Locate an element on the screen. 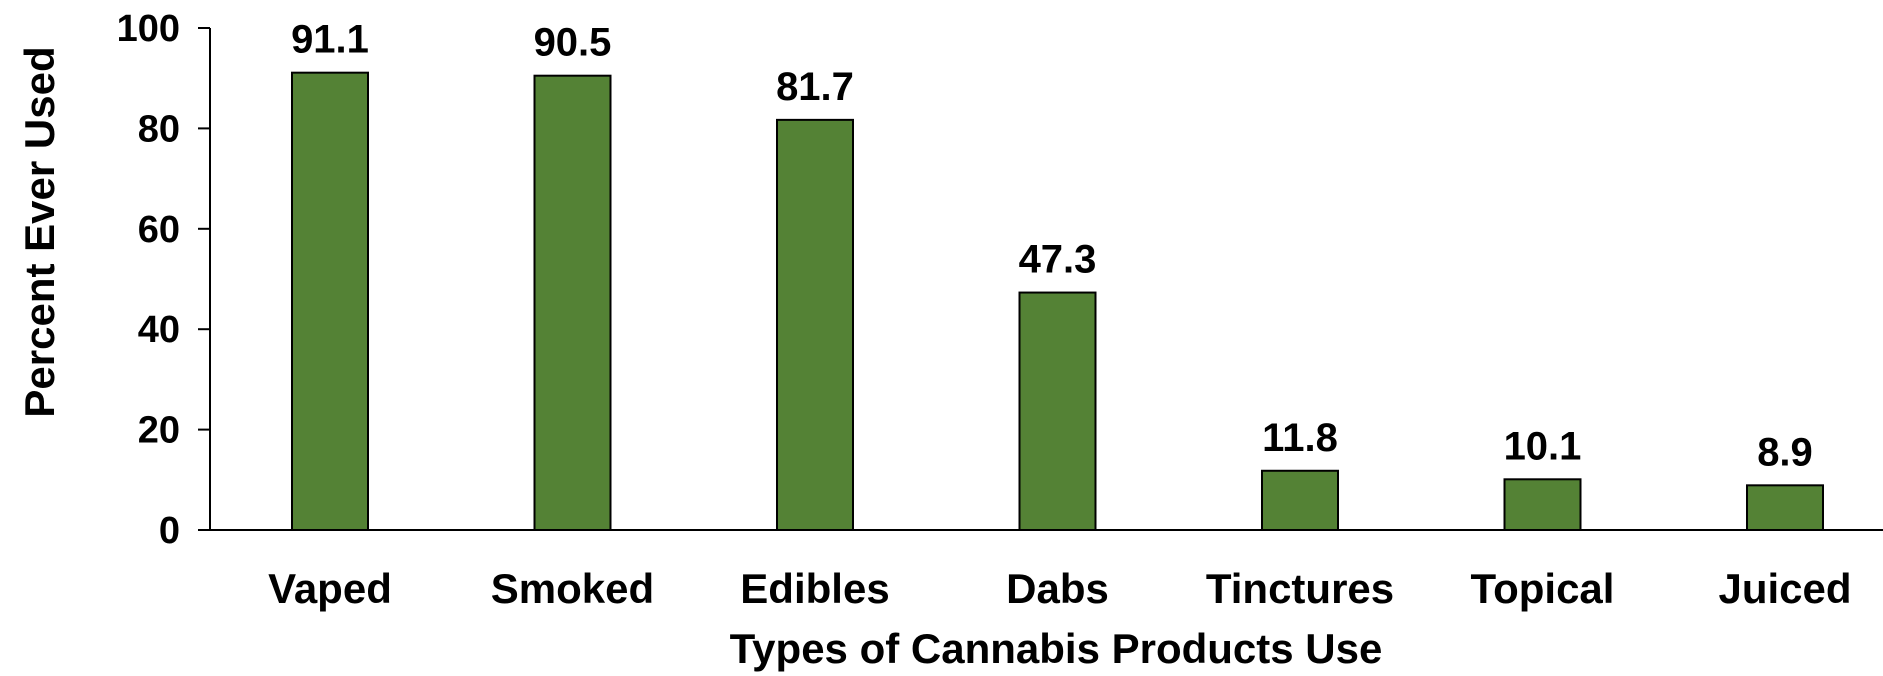  bar-topical is located at coordinates (1542, 505).